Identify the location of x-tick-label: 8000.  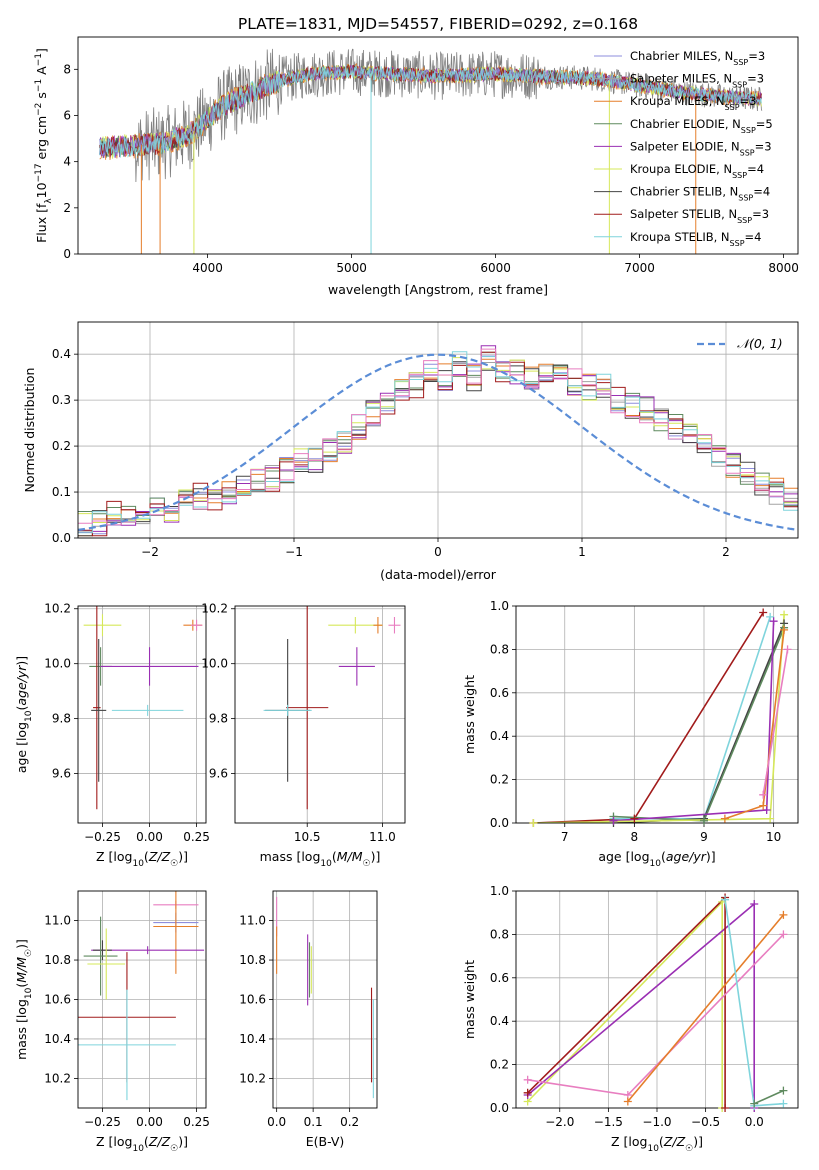
(783, 268).